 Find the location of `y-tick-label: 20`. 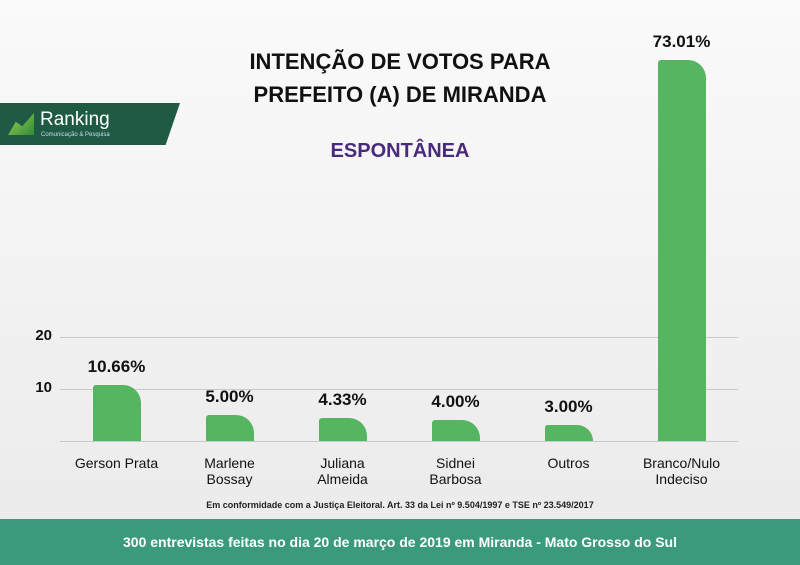

y-tick-label: 20 is located at coordinates (43, 335).